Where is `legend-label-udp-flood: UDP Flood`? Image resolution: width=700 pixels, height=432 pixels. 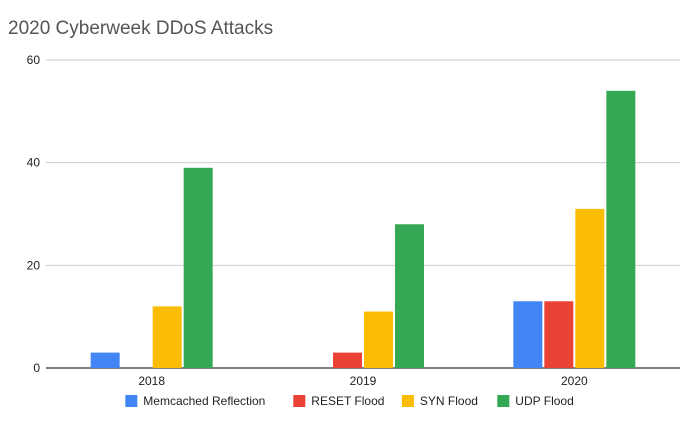 legend-label-udp-flood: UDP Flood is located at coordinates (544, 401).